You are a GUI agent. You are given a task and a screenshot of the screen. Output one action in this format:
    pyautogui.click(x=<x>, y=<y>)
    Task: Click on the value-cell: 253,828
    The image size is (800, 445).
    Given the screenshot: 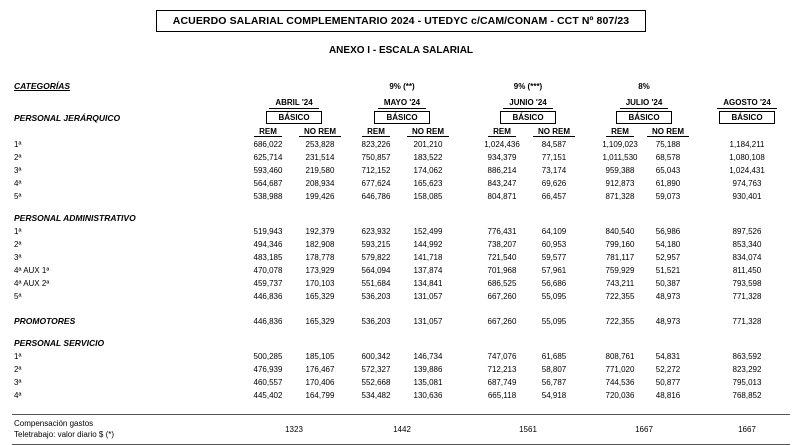 What is the action you would take?
    pyautogui.click(x=320, y=144)
    